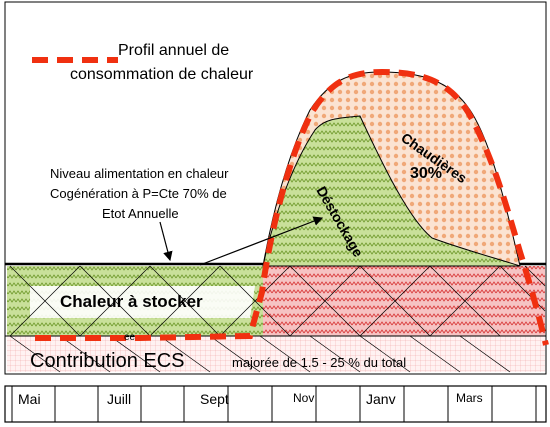 Image resolution: width=550 pixels, height=427 pixels. Describe the element at coordinates (303, 398) in the screenshot. I see `month-nov: Nov` at that location.